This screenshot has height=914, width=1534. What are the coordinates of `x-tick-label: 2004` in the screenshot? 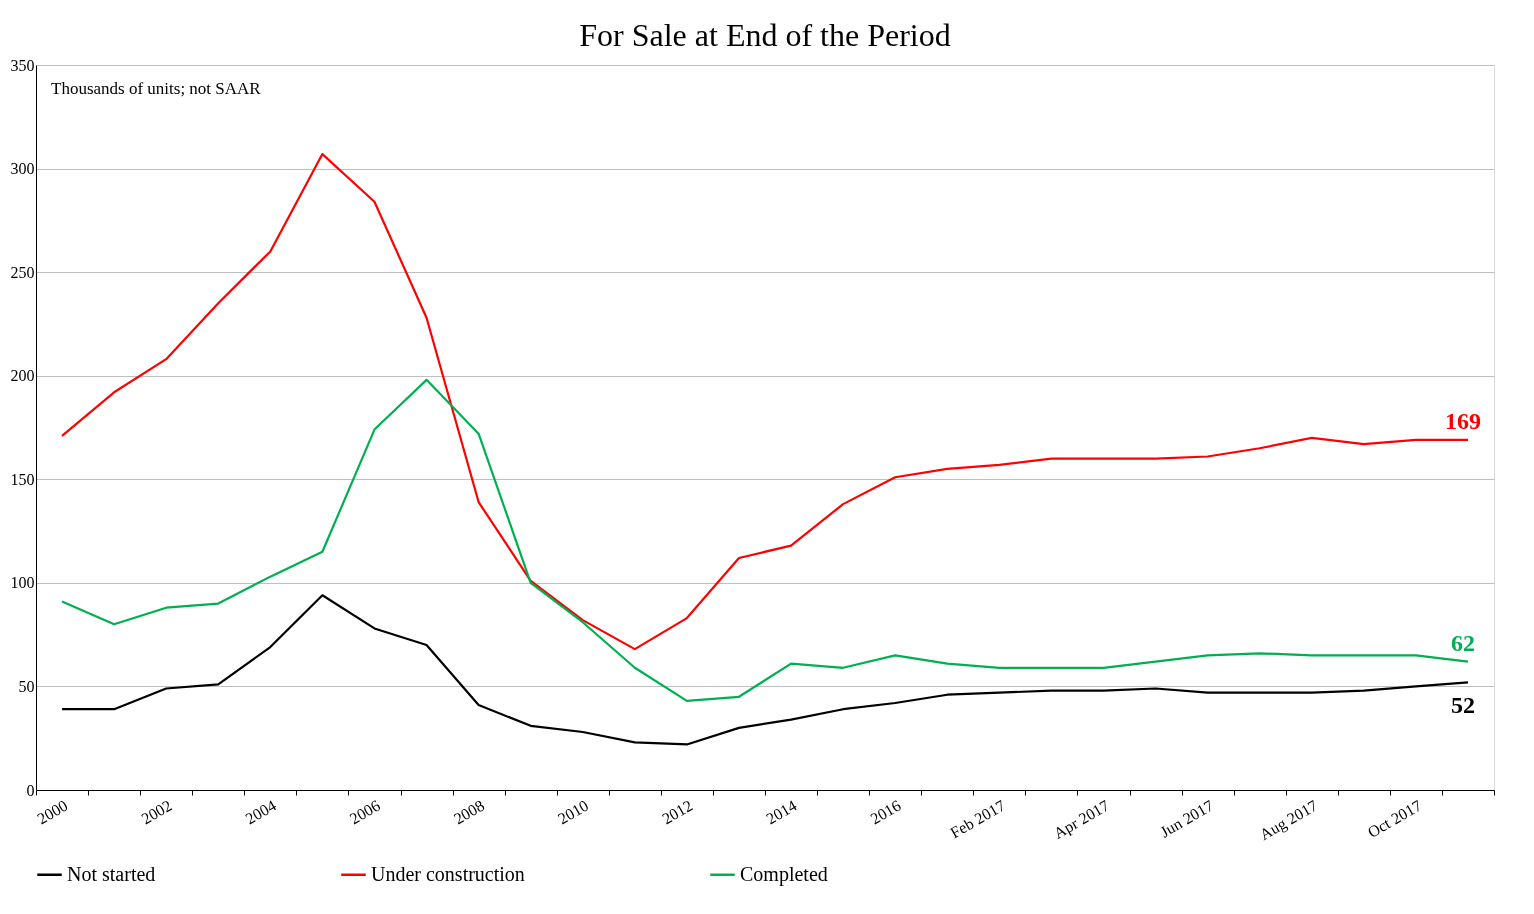 It's located at (260, 812).